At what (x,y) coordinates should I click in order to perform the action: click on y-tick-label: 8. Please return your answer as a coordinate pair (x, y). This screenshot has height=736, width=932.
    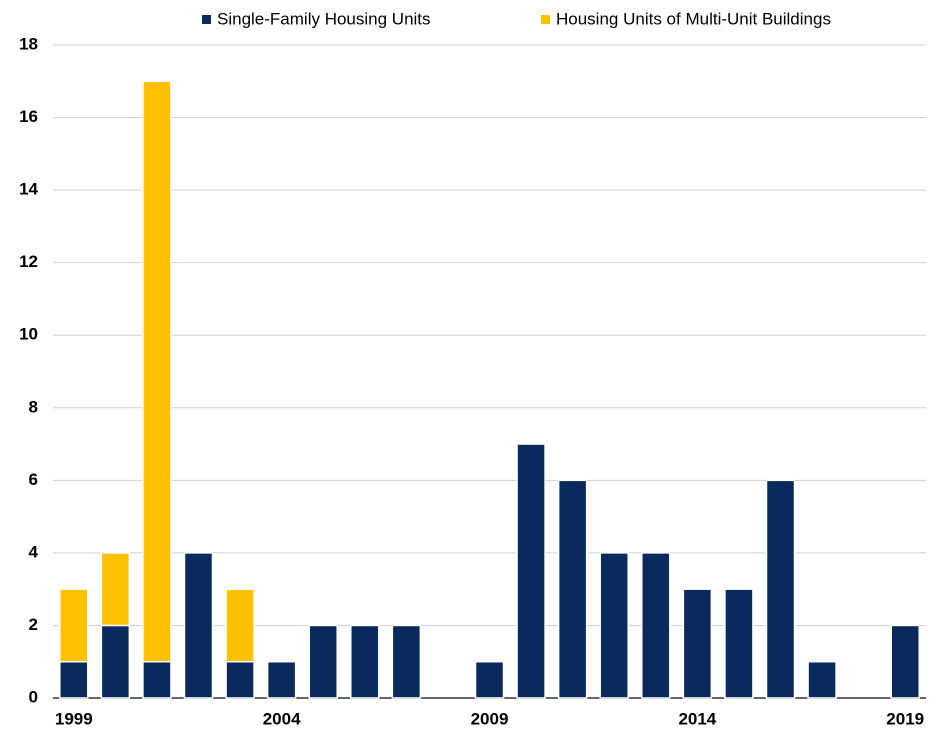
    Looking at the image, I should click on (33, 406).